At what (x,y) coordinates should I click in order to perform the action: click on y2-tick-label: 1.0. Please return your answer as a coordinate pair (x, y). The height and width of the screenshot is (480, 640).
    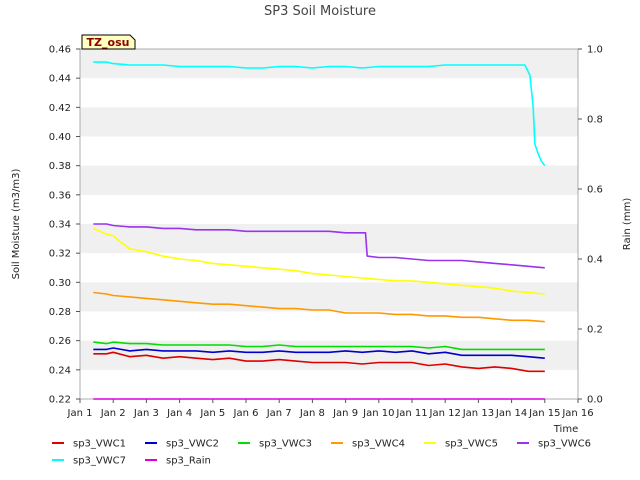
    Looking at the image, I should click on (595, 50).